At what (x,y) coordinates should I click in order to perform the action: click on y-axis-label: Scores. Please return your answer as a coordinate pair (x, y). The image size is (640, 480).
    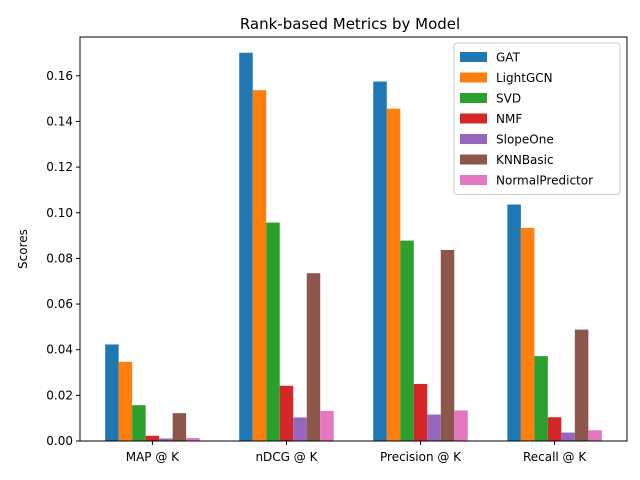
    Looking at the image, I should click on (23, 249).